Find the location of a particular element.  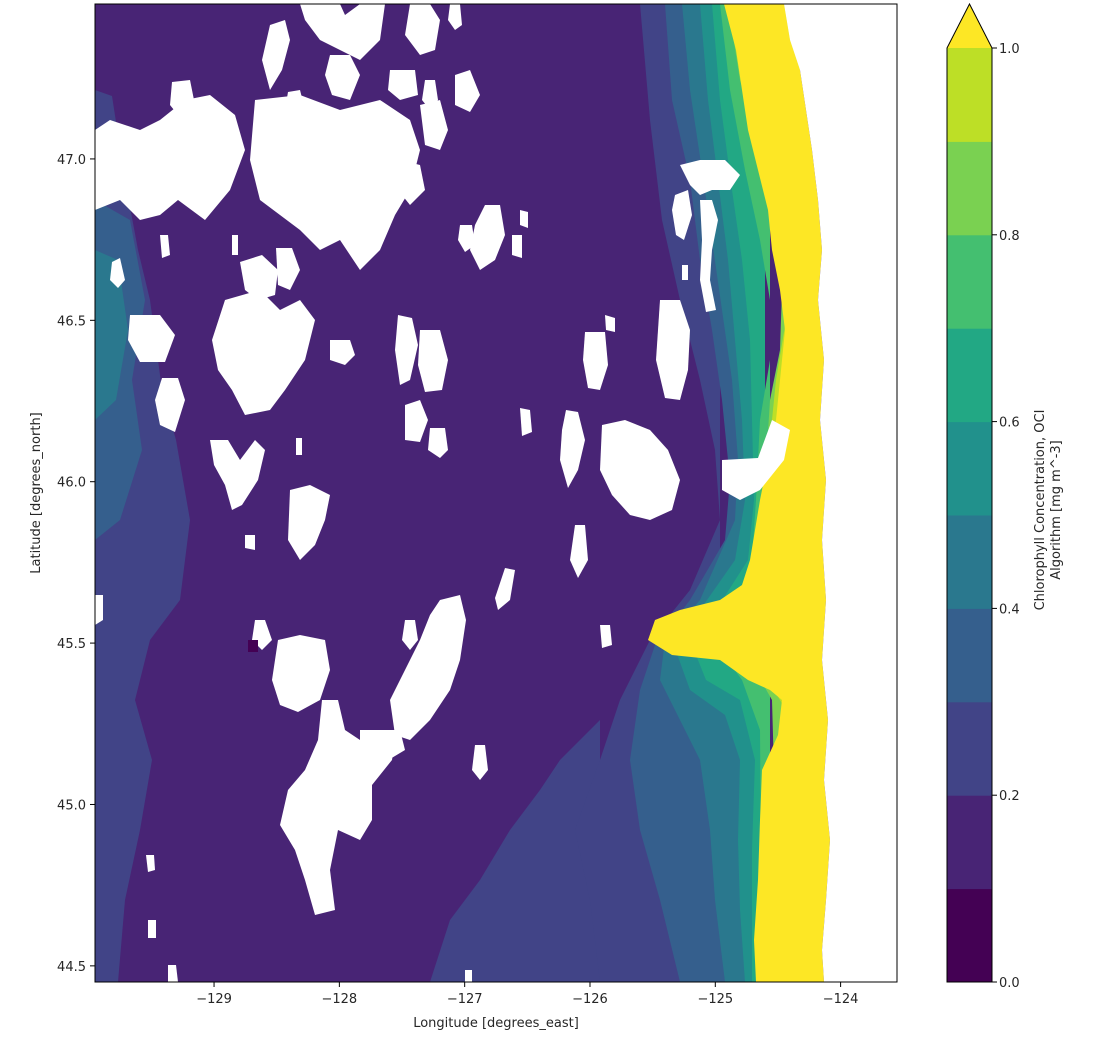

colorbar-tick-label: 0.0 is located at coordinates (1009, 983).